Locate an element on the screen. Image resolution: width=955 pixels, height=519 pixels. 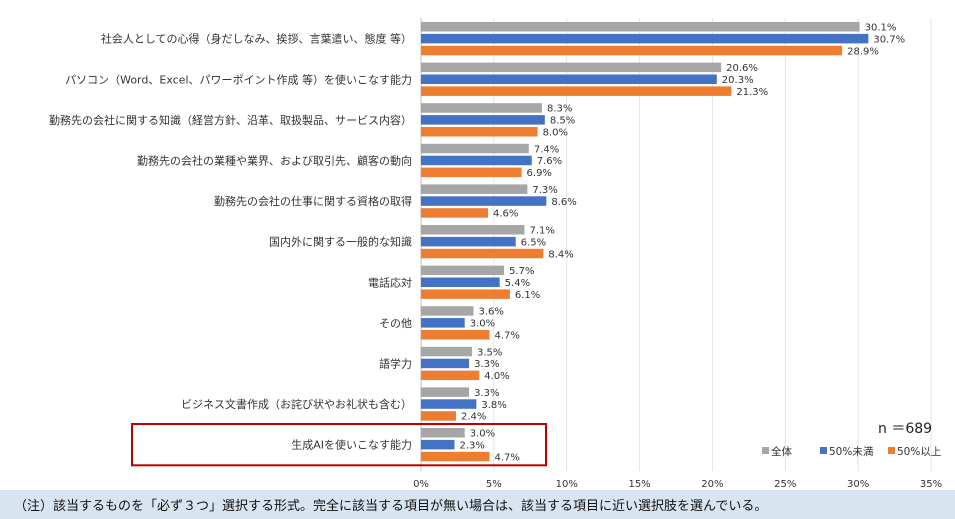
x-tick-label: 0% is located at coordinates (421, 484).